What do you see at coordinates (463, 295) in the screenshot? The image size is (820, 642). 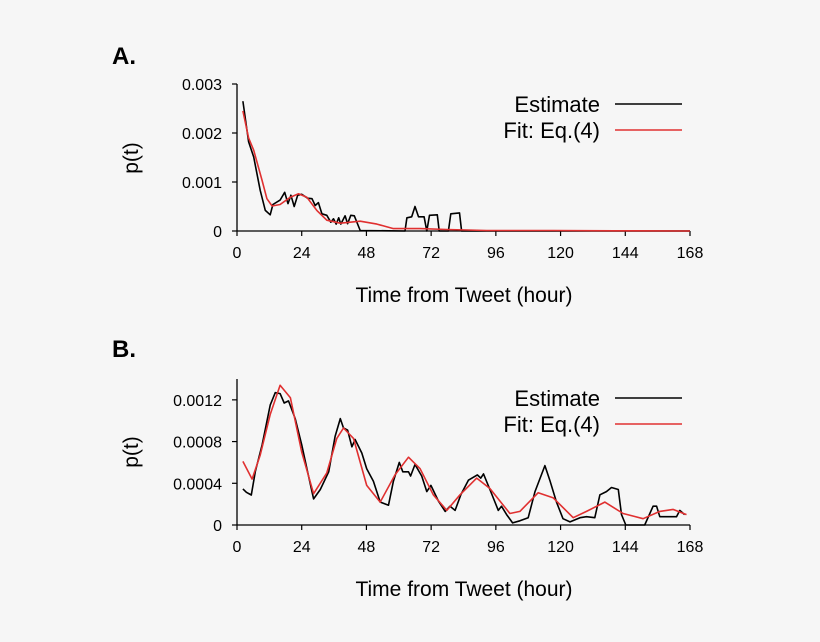 I see `x-axis-label-a: Time from Tweet (hour)` at bounding box center [463, 295].